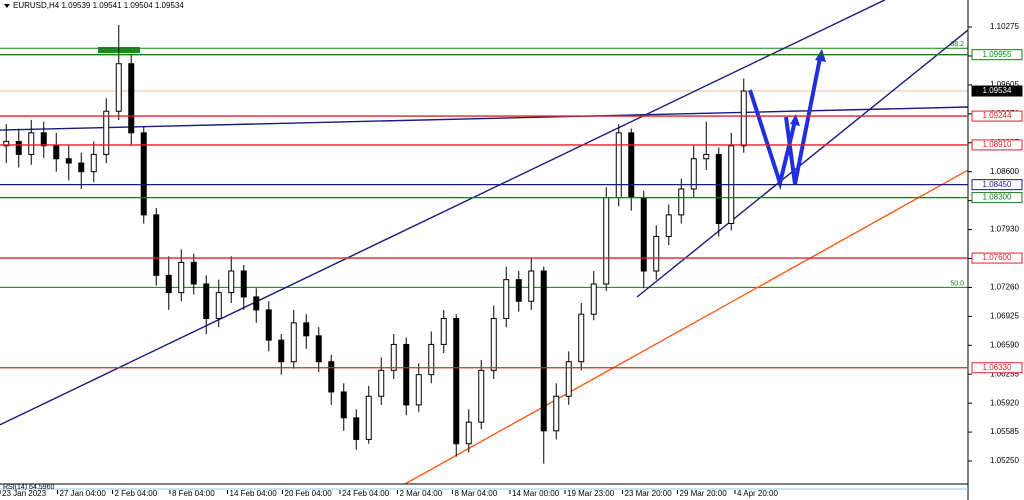  What do you see at coordinates (1004, 26) in the screenshot?
I see `y-tick-label: 1.10275` at bounding box center [1004, 26].